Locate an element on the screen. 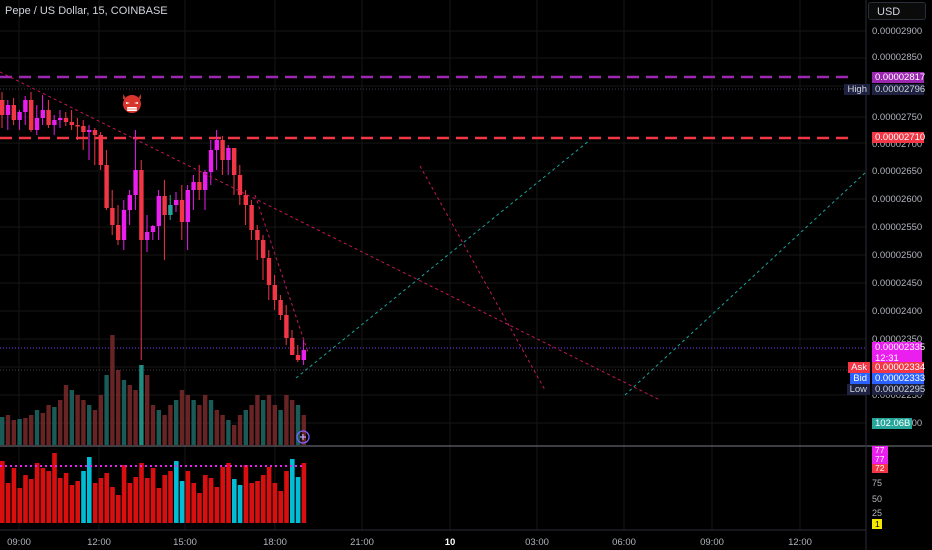  time-tick: 12:00 is located at coordinates (99, 542).